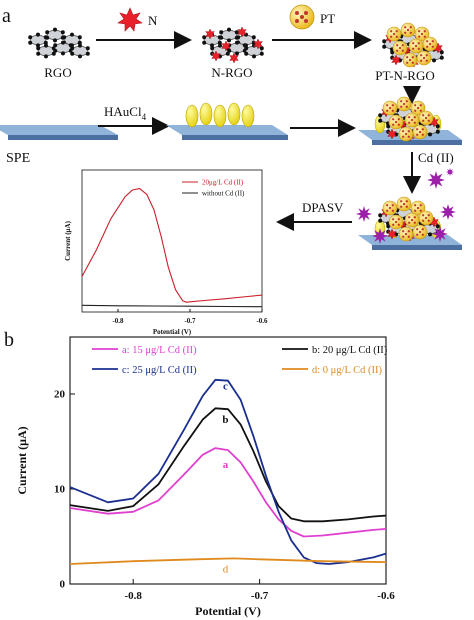  I want to click on series-letter-label: b, so click(225, 420).